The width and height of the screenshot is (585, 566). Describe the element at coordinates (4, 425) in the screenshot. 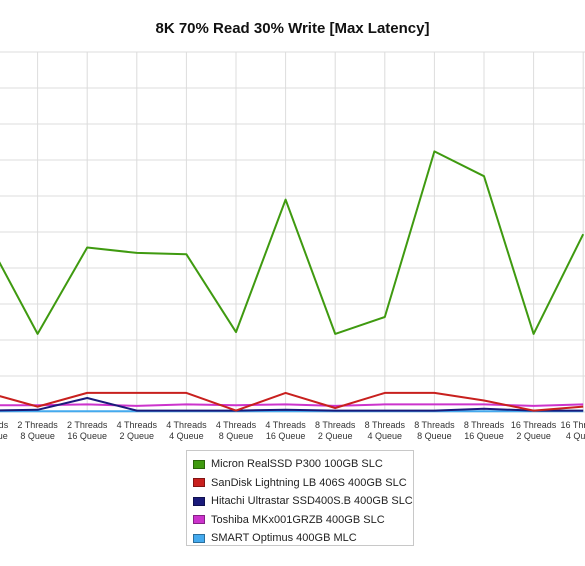

I see `x-tick-label: 1 Threads` at that location.